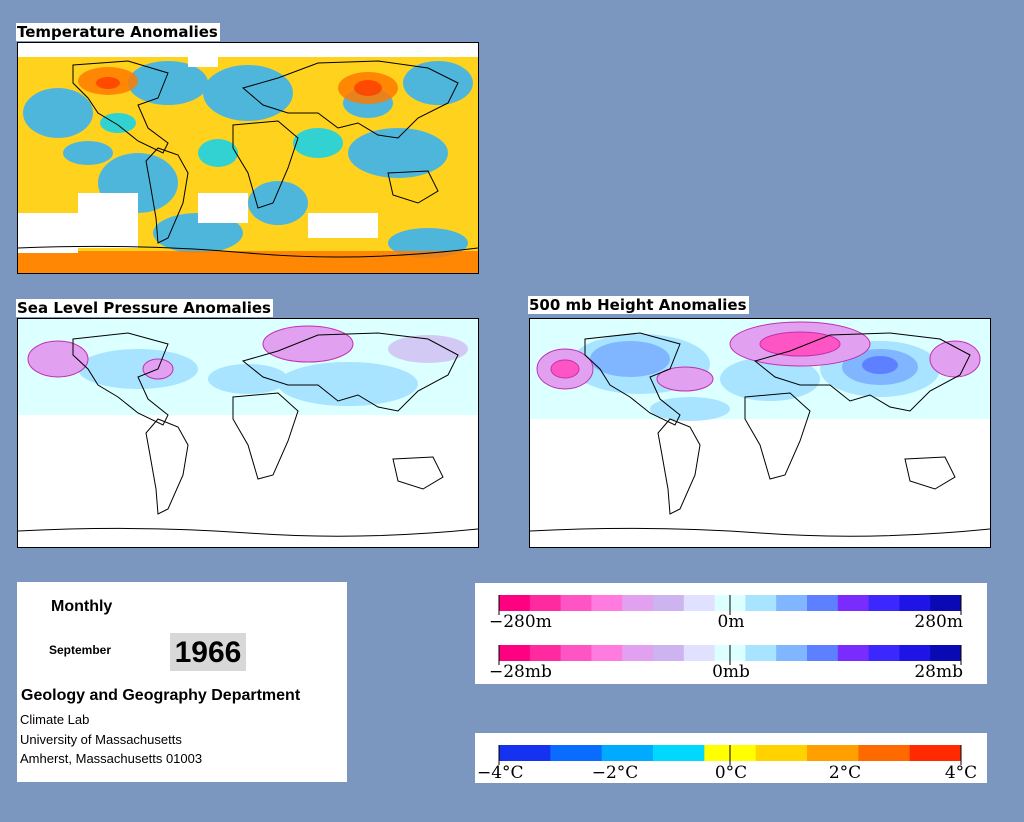 Image resolution: width=1024 pixels, height=822 pixels. Describe the element at coordinates (730, 655) in the screenshot. I see `pressure-color-scale` at that location.